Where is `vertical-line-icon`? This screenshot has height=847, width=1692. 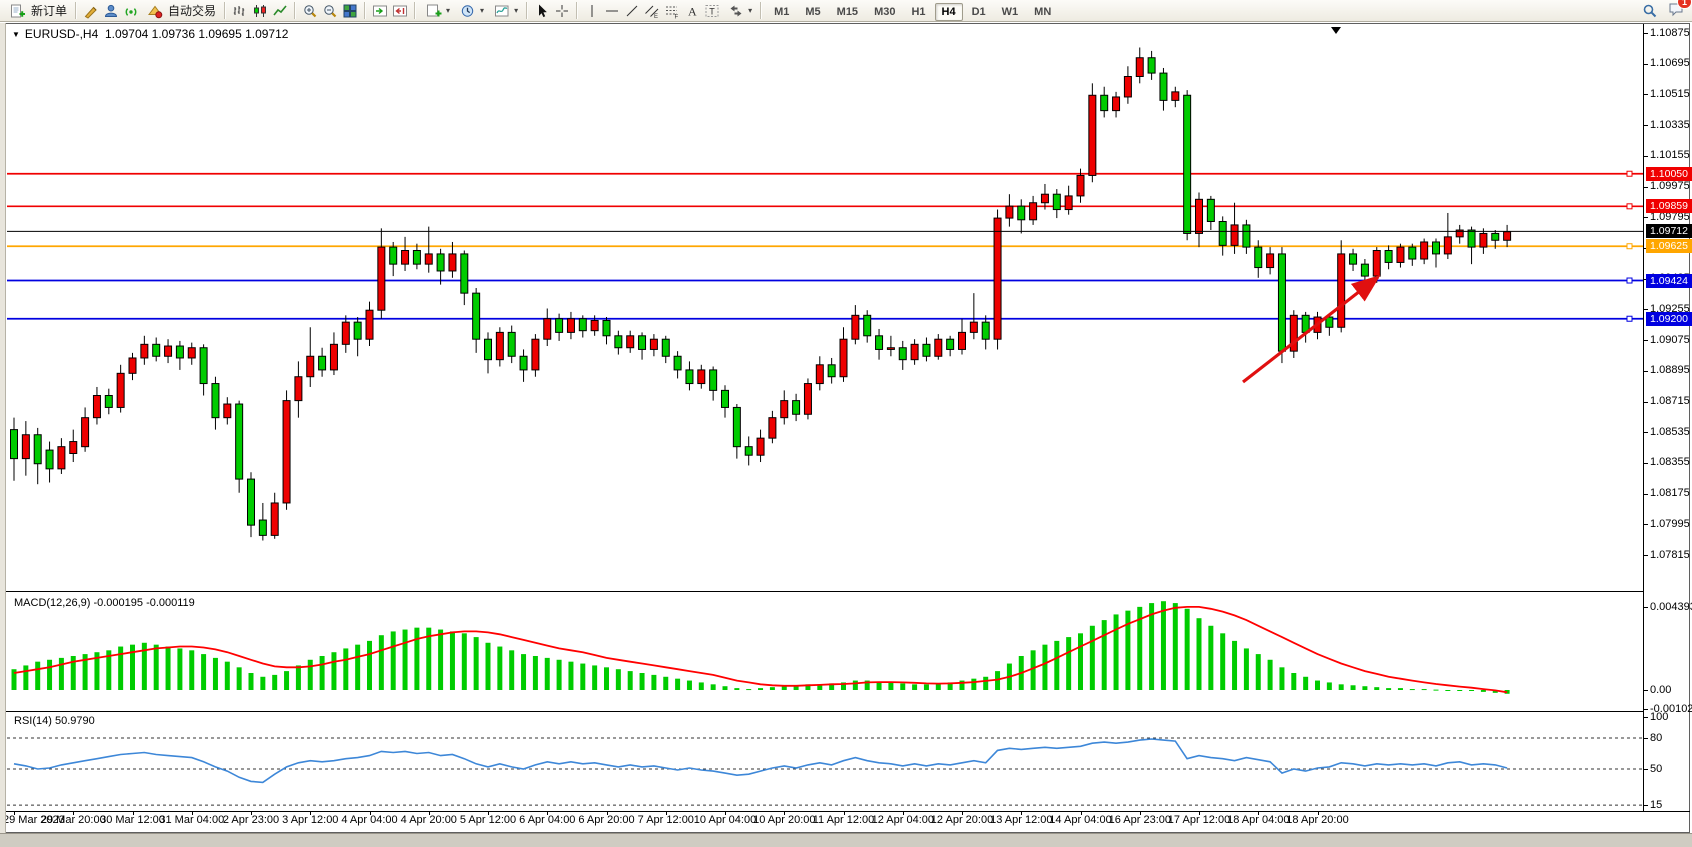
vertical-line-icon is located at coordinates (592, 10).